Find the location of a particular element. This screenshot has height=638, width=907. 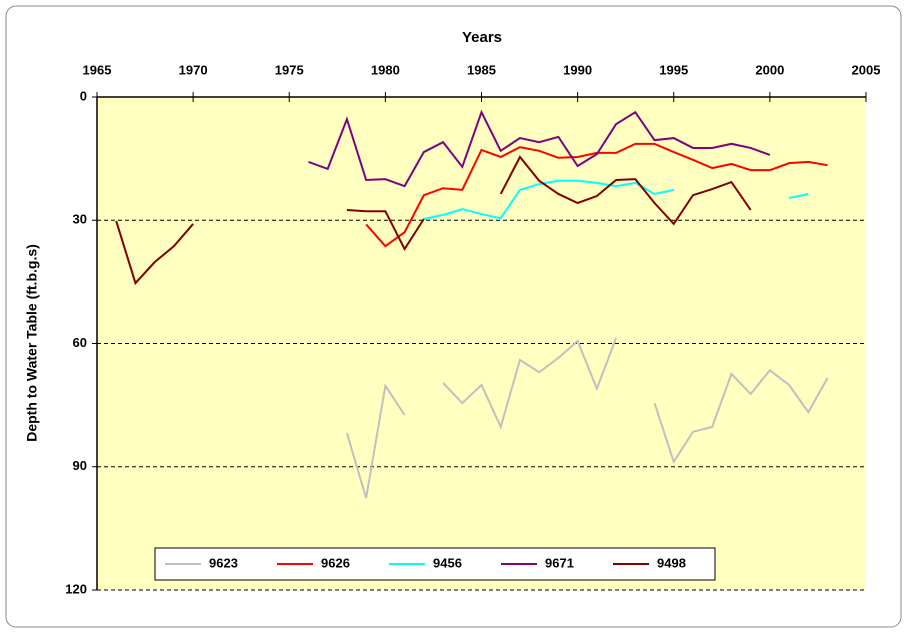

legend-label: 9626 is located at coordinates (335, 562).